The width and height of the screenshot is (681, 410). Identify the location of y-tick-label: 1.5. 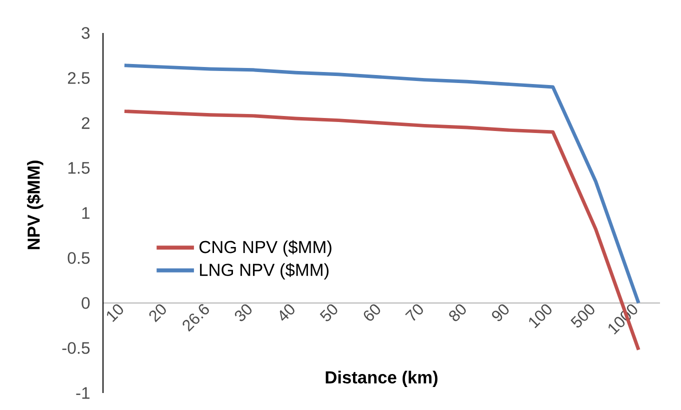
(79, 168).